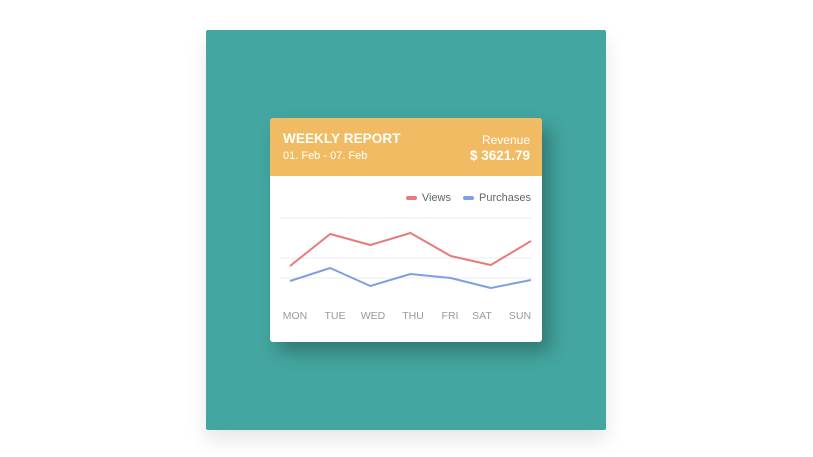  I want to click on data-point-purchases-thu, so click(411, 274).